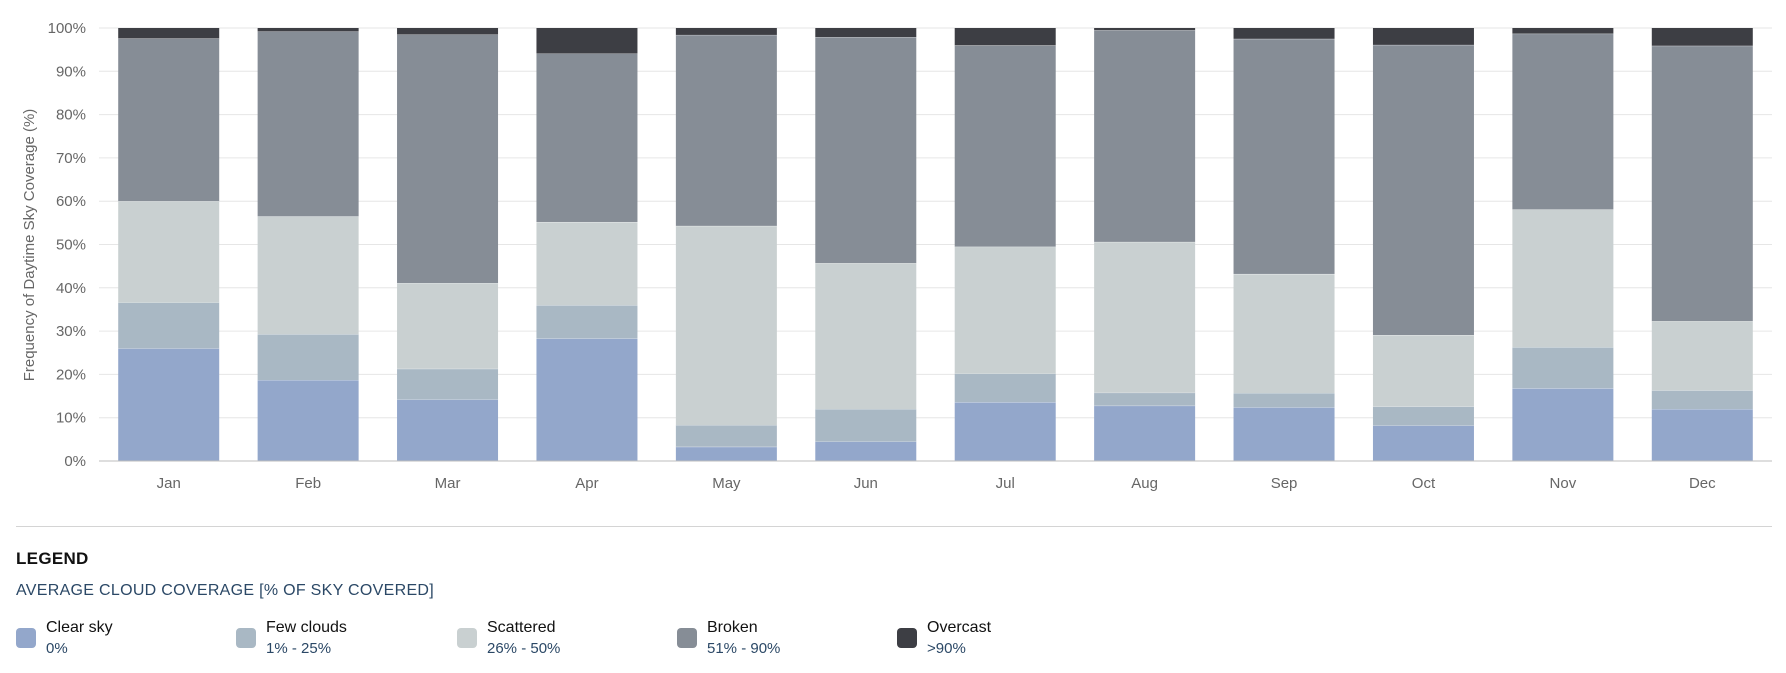 The width and height of the screenshot is (1786, 673). What do you see at coordinates (29, 245) in the screenshot?
I see `y-axis-label: Frequency of Daytime Sky Coverage (%)` at bounding box center [29, 245].